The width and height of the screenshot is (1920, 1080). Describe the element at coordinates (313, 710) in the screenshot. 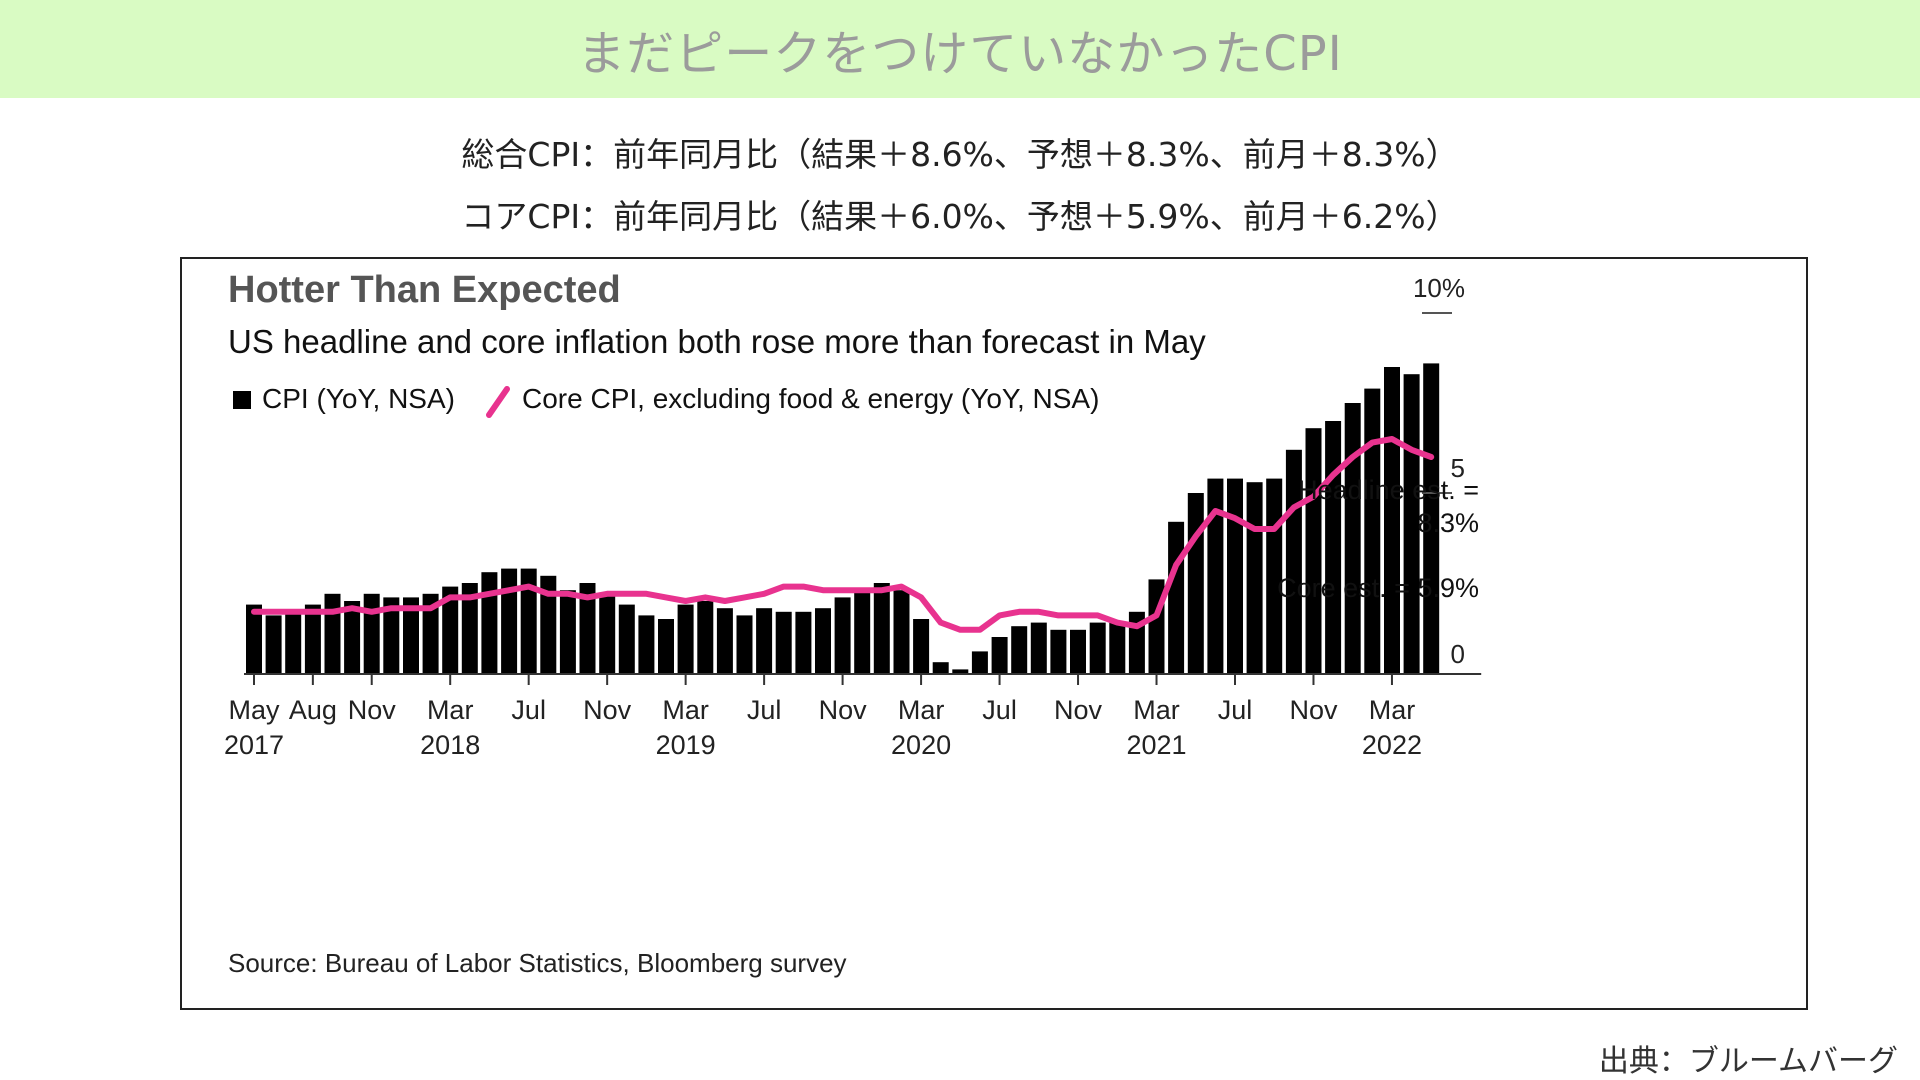

I see `x-tick-label: Aug` at that location.